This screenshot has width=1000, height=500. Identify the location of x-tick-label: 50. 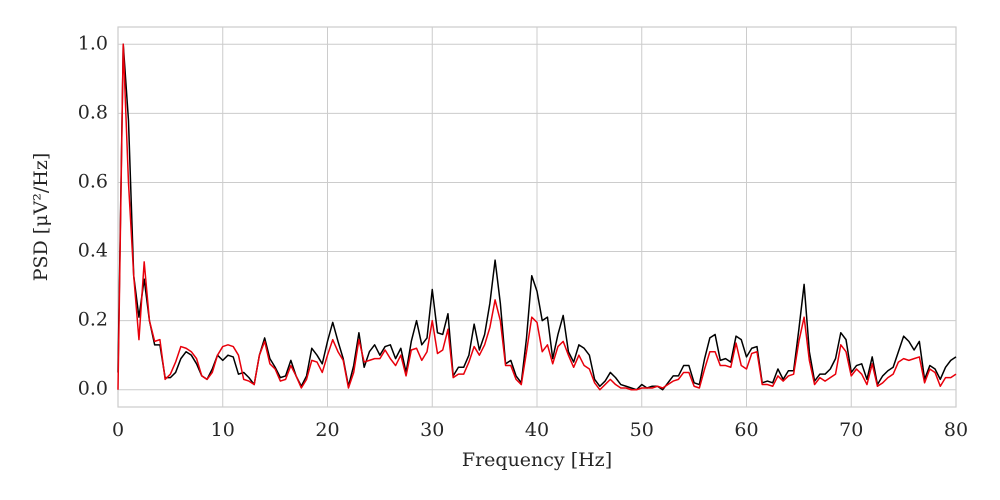
(642, 430).